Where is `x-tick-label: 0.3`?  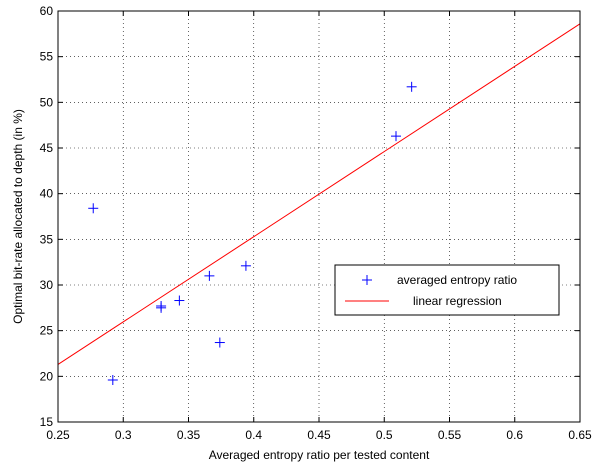 x-tick-label: 0.3 is located at coordinates (123, 435).